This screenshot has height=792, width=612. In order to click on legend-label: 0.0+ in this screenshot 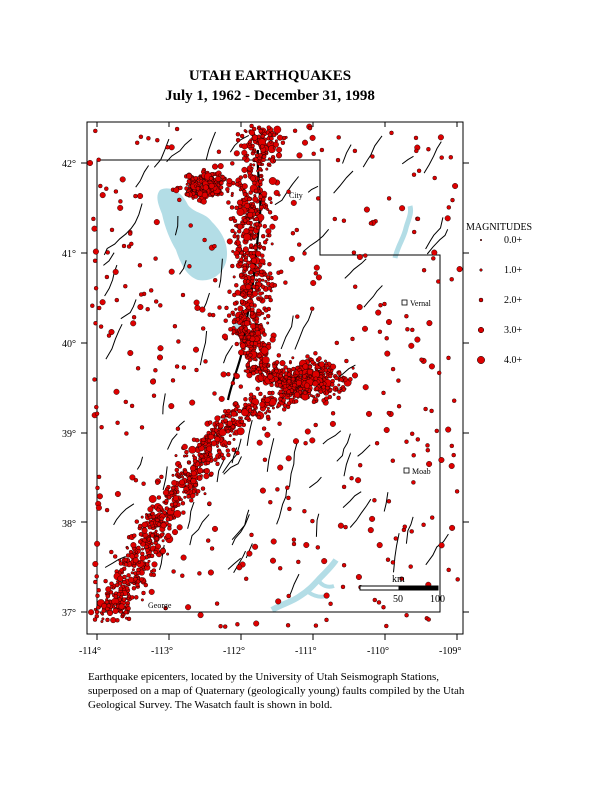, I will do `click(513, 240)`.